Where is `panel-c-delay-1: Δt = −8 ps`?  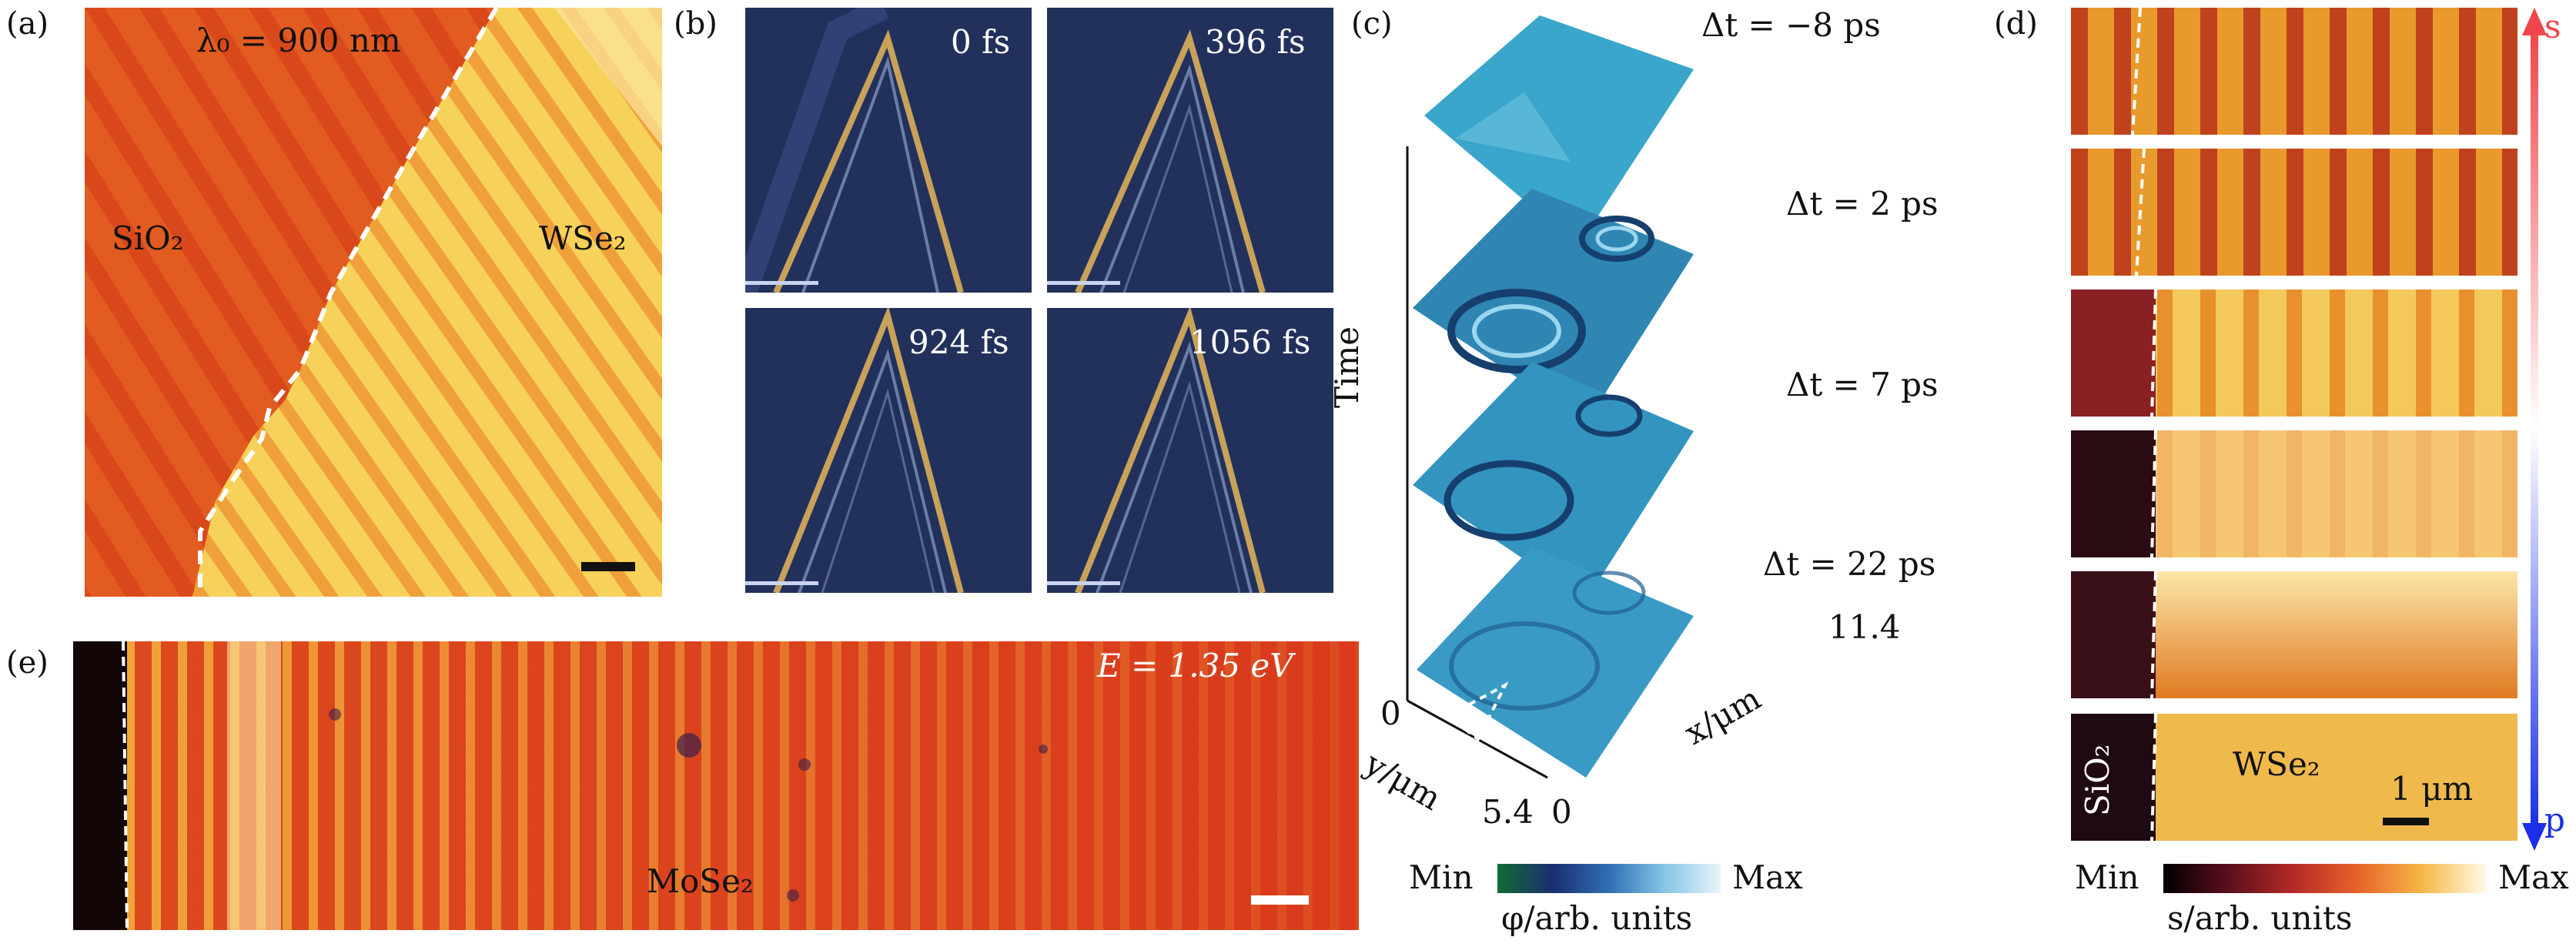 panel-c-delay-1: Δt = −8 ps is located at coordinates (1791, 25).